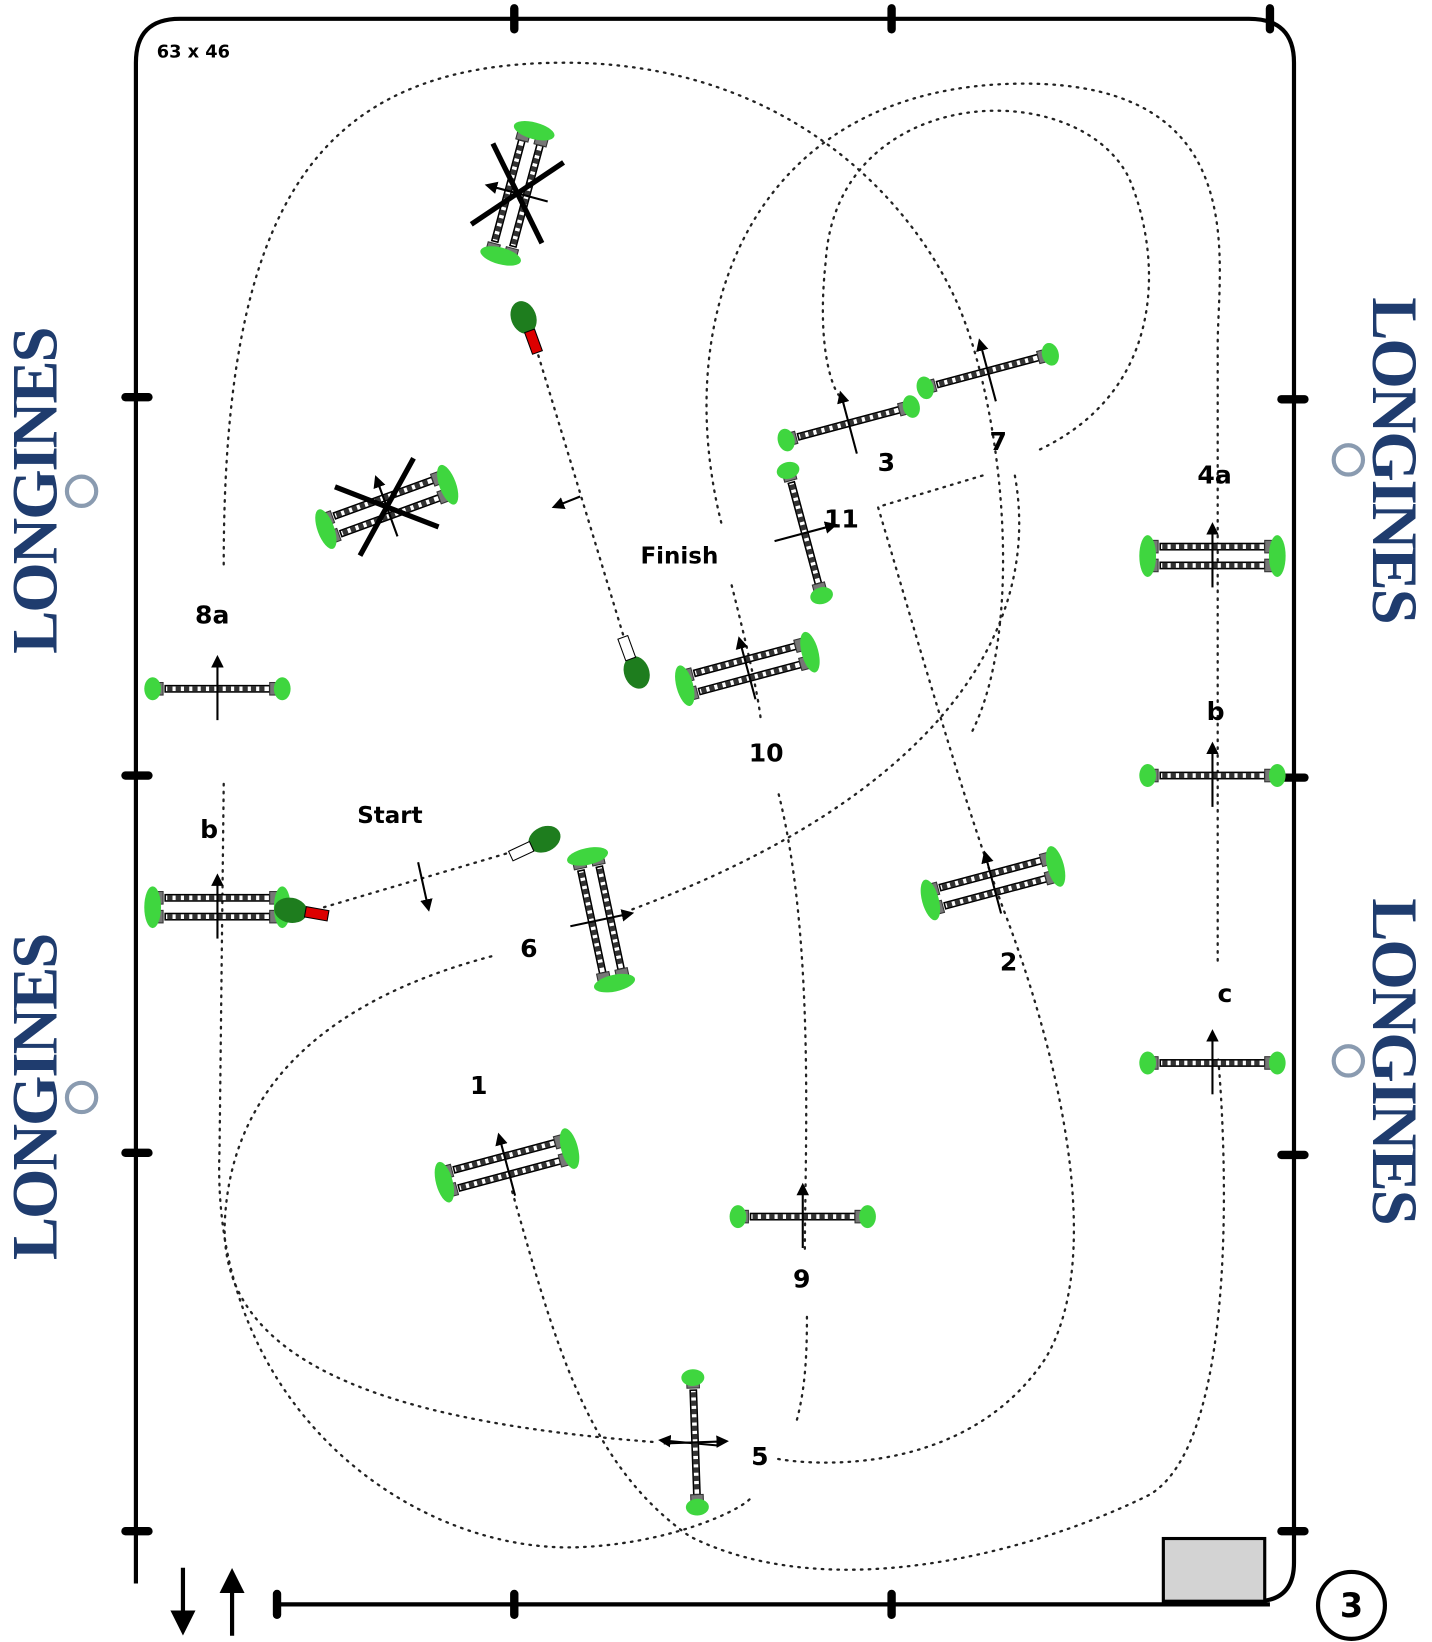  I want to click on jury-box, so click(1214, 1569).